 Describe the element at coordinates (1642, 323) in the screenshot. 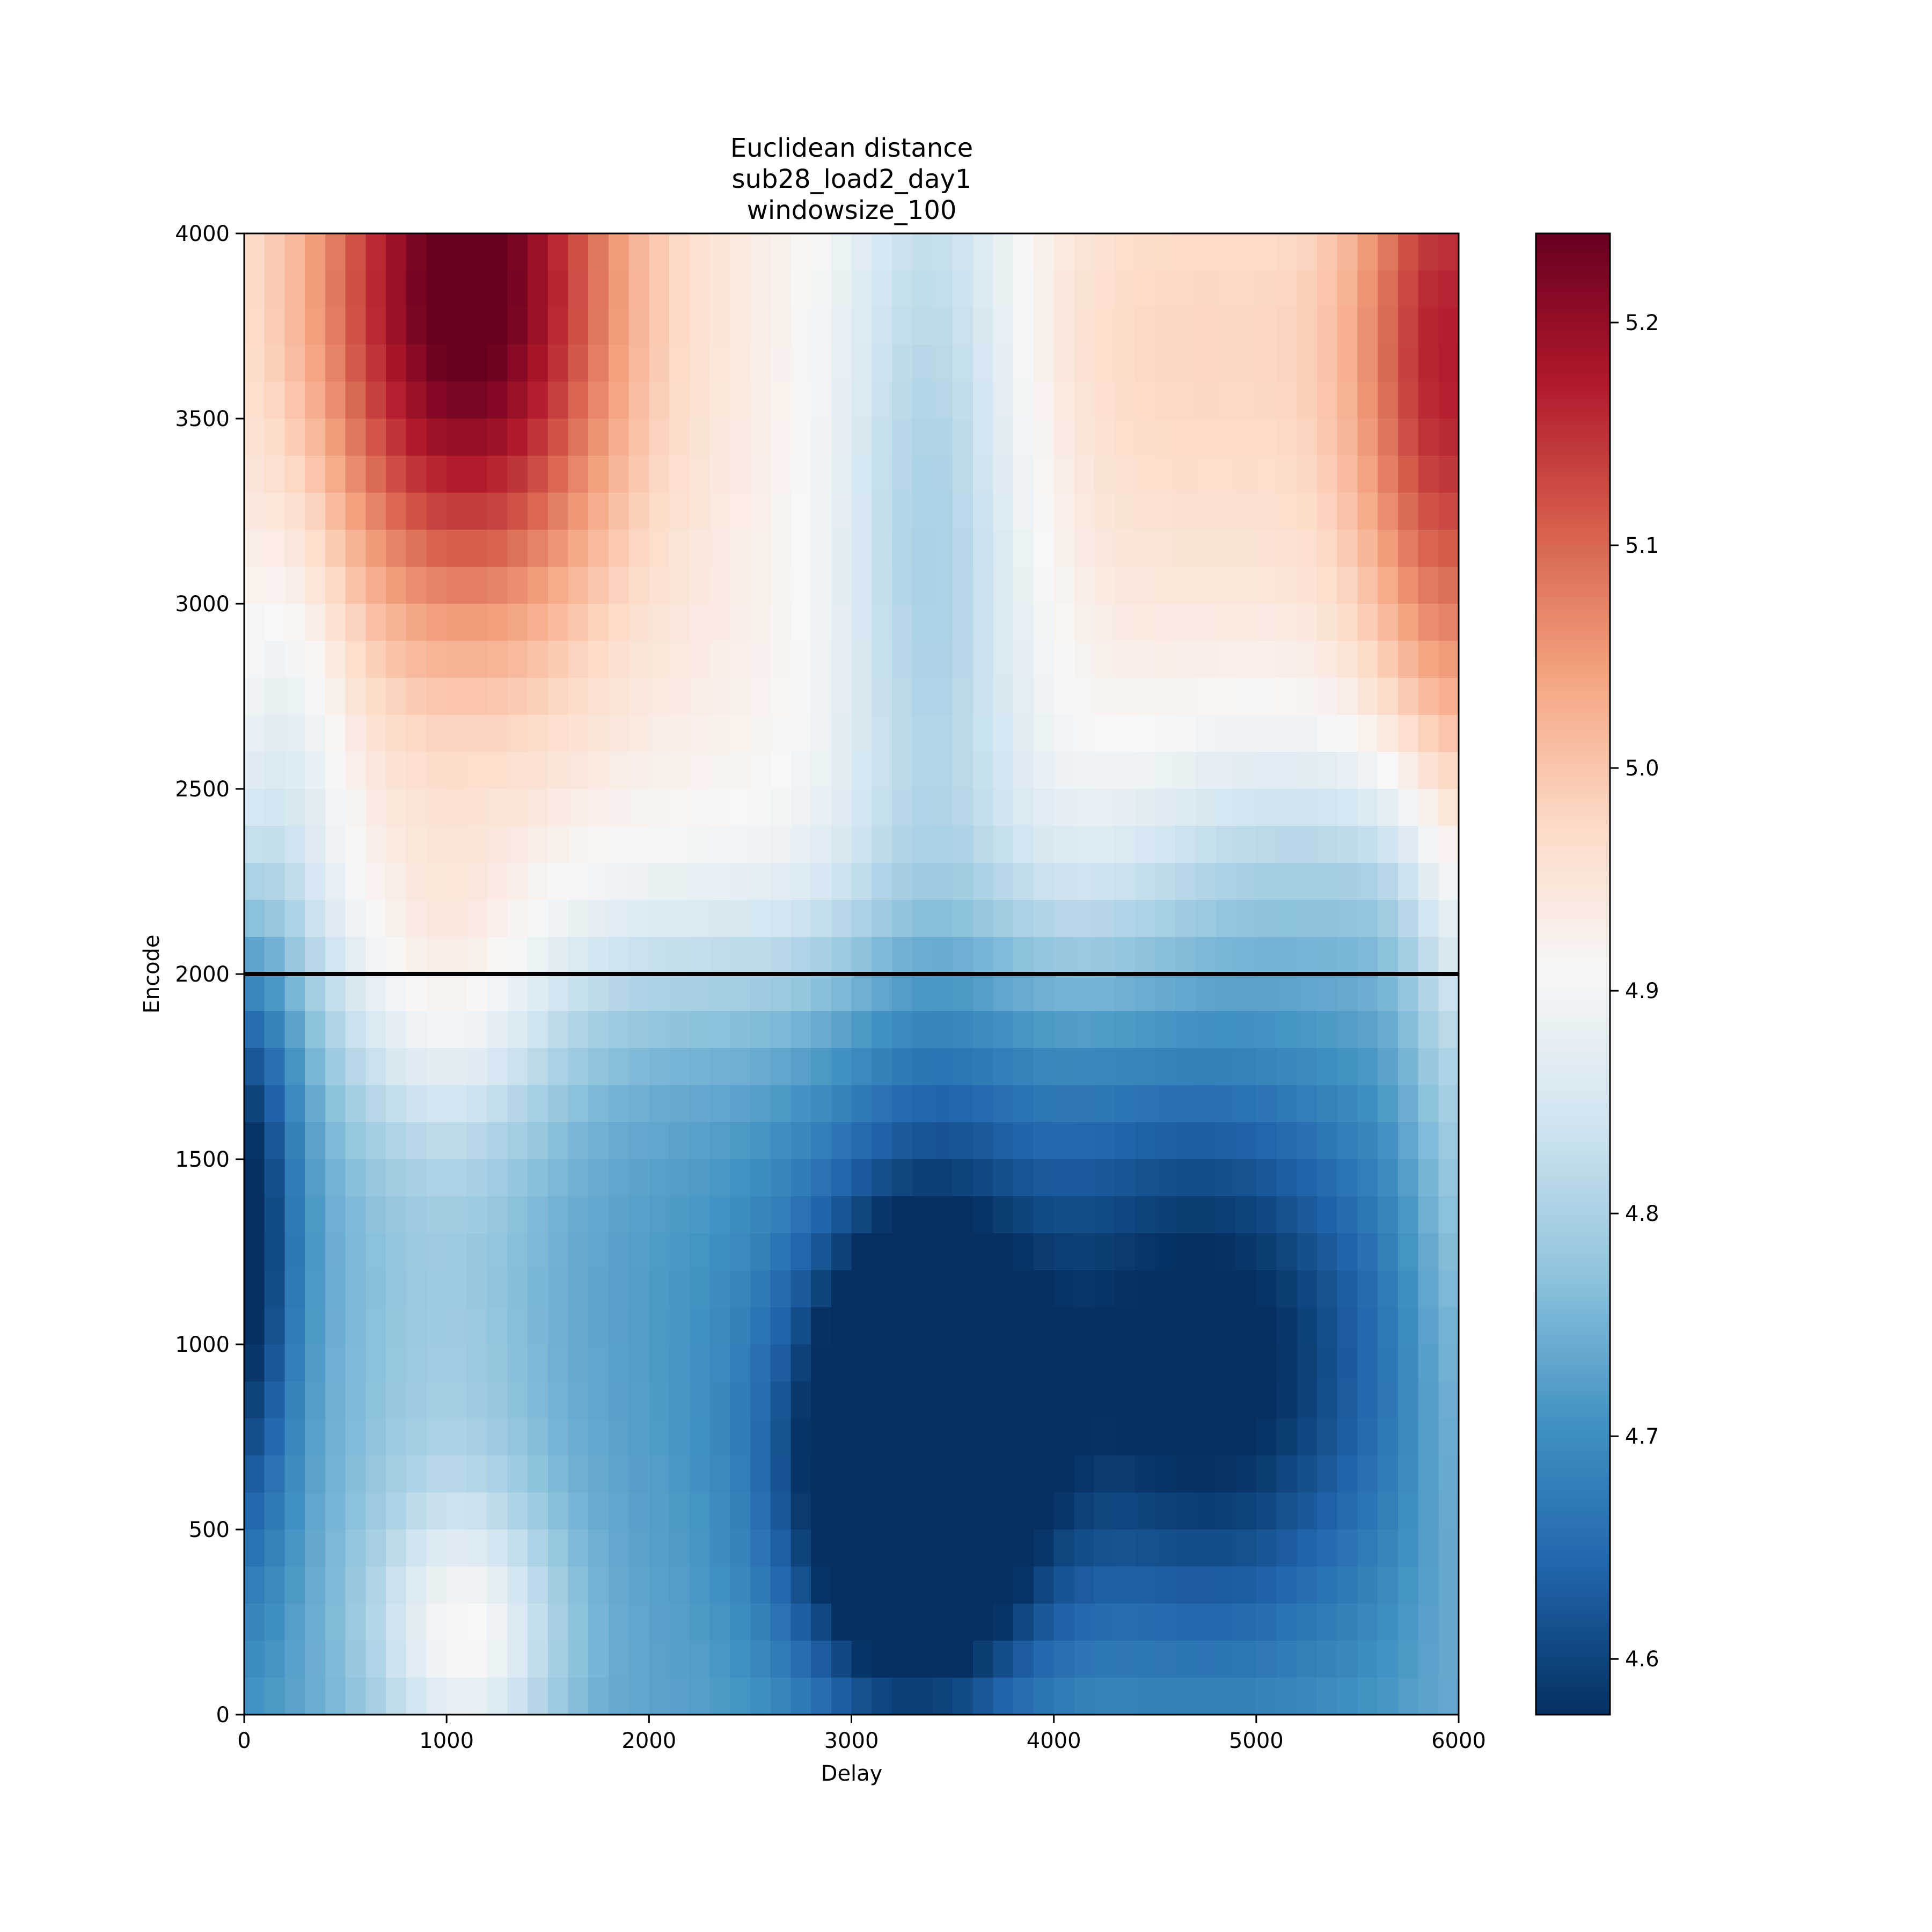

I see `colorbar-tick-label: 5.2` at that location.